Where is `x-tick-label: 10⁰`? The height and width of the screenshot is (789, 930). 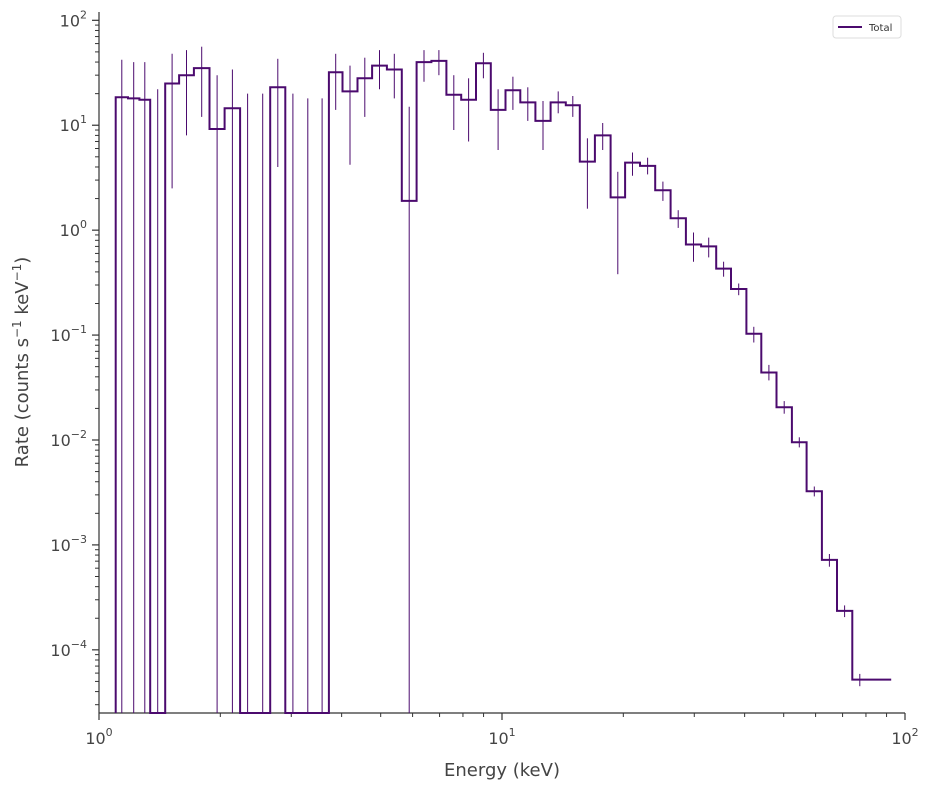 x-tick-label: 10⁰ is located at coordinates (98, 737).